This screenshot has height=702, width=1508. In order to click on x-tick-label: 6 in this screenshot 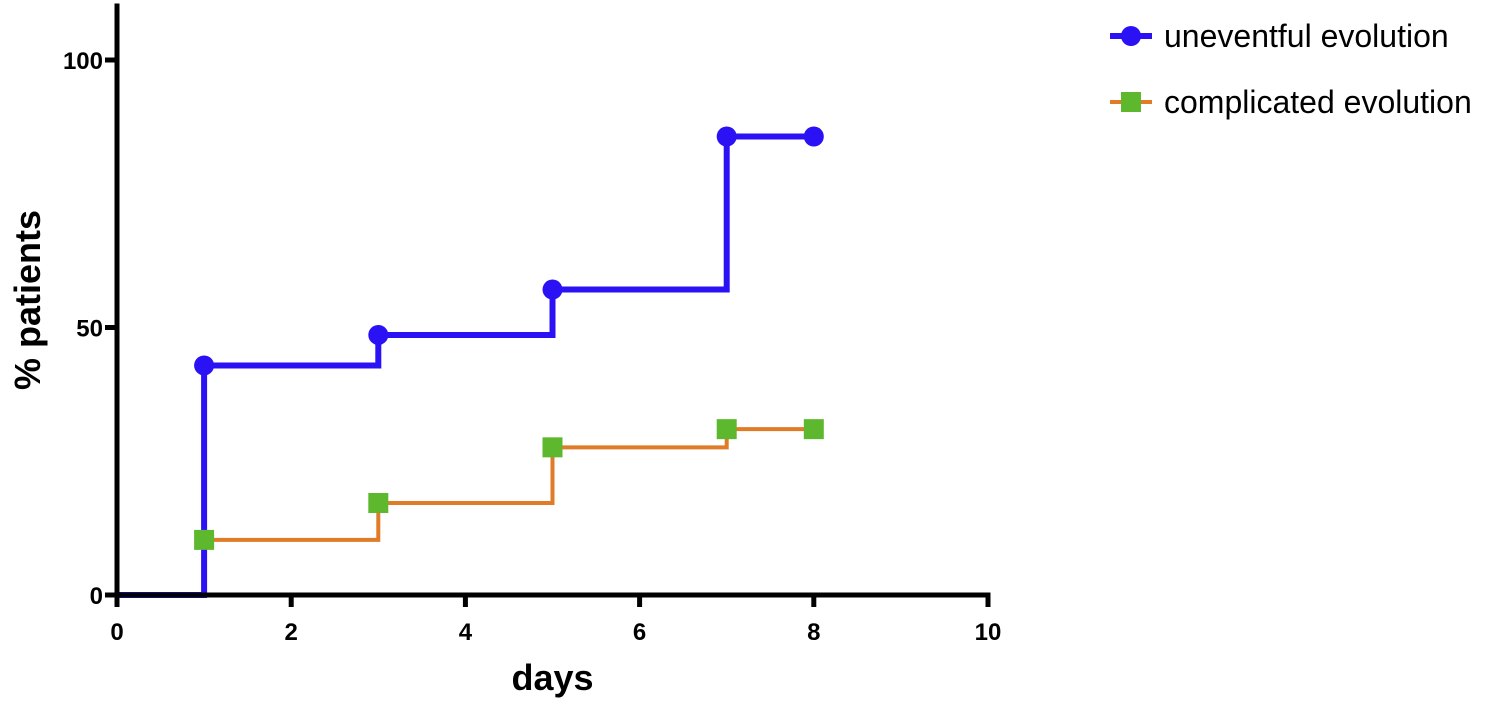, I will do `click(639, 632)`.